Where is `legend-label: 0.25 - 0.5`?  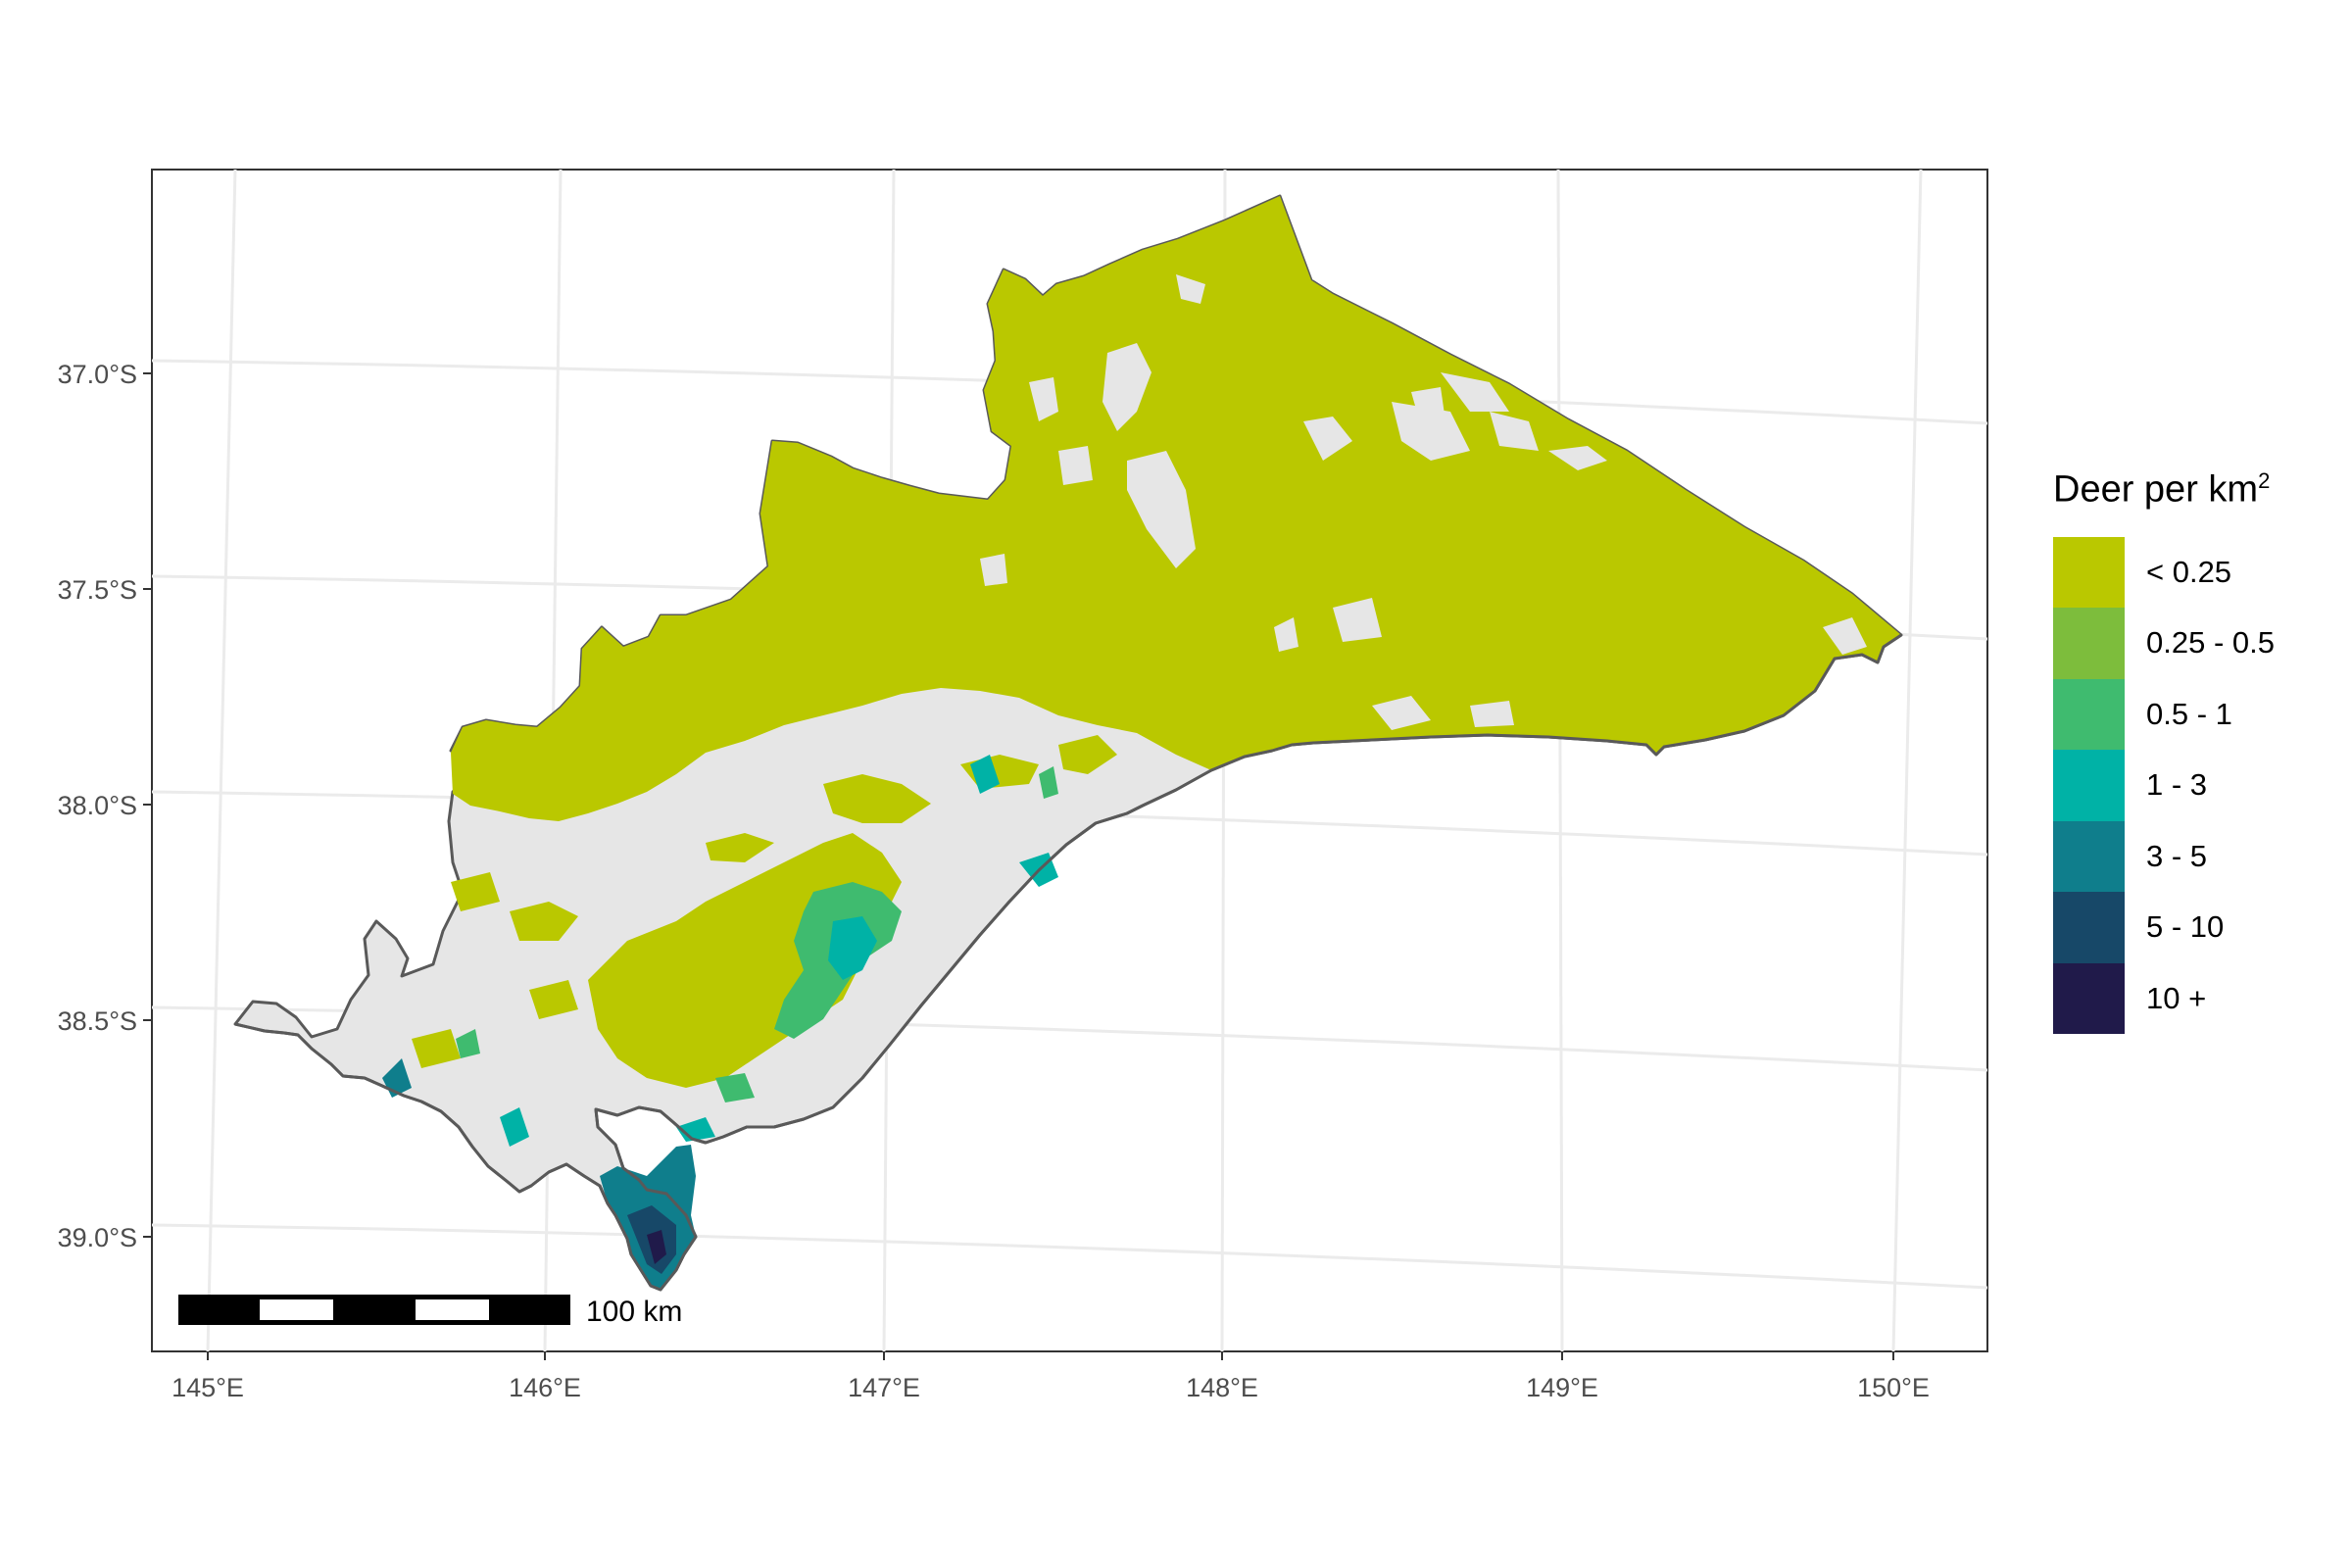 legend-label: 0.25 - 0.5 is located at coordinates (2210, 643).